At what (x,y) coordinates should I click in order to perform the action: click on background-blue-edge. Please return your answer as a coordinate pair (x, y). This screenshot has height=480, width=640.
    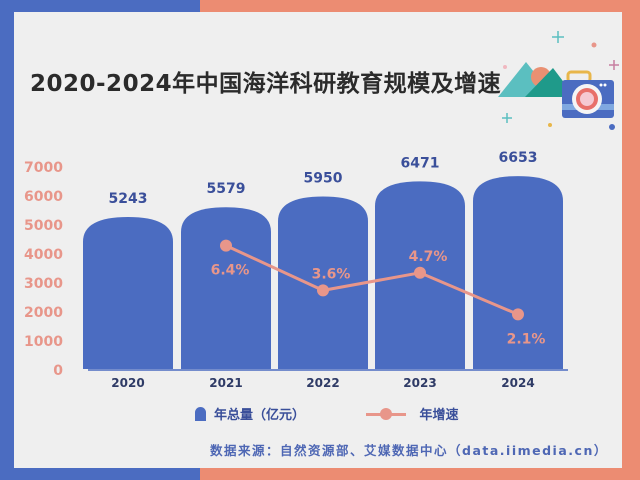
    Looking at the image, I should click on (7, 240).